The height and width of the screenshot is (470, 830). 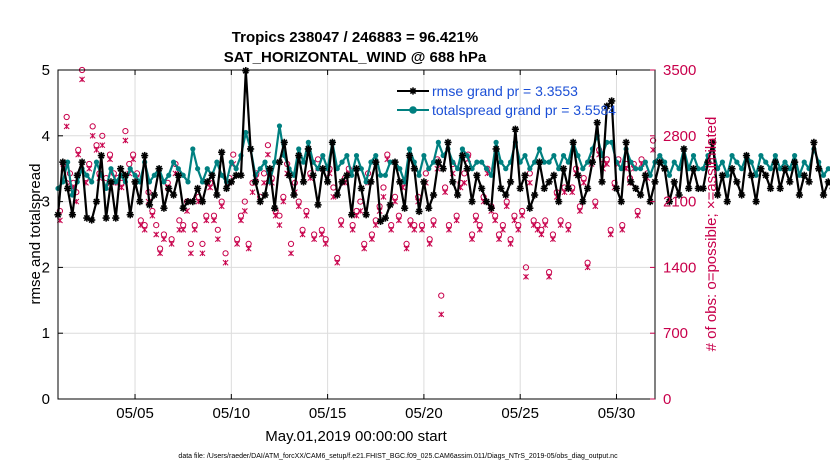 What do you see at coordinates (424, 413) in the screenshot?
I see `x-tick-label: 05/20` at bounding box center [424, 413].